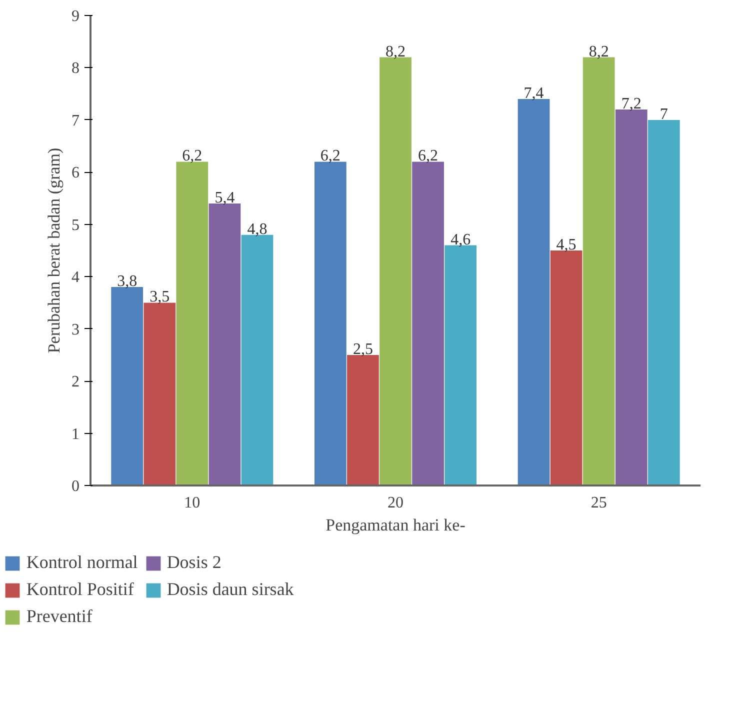 Image resolution: width=729 pixels, height=722 pixels. I want to click on y-tick-label: 5, so click(76, 225).